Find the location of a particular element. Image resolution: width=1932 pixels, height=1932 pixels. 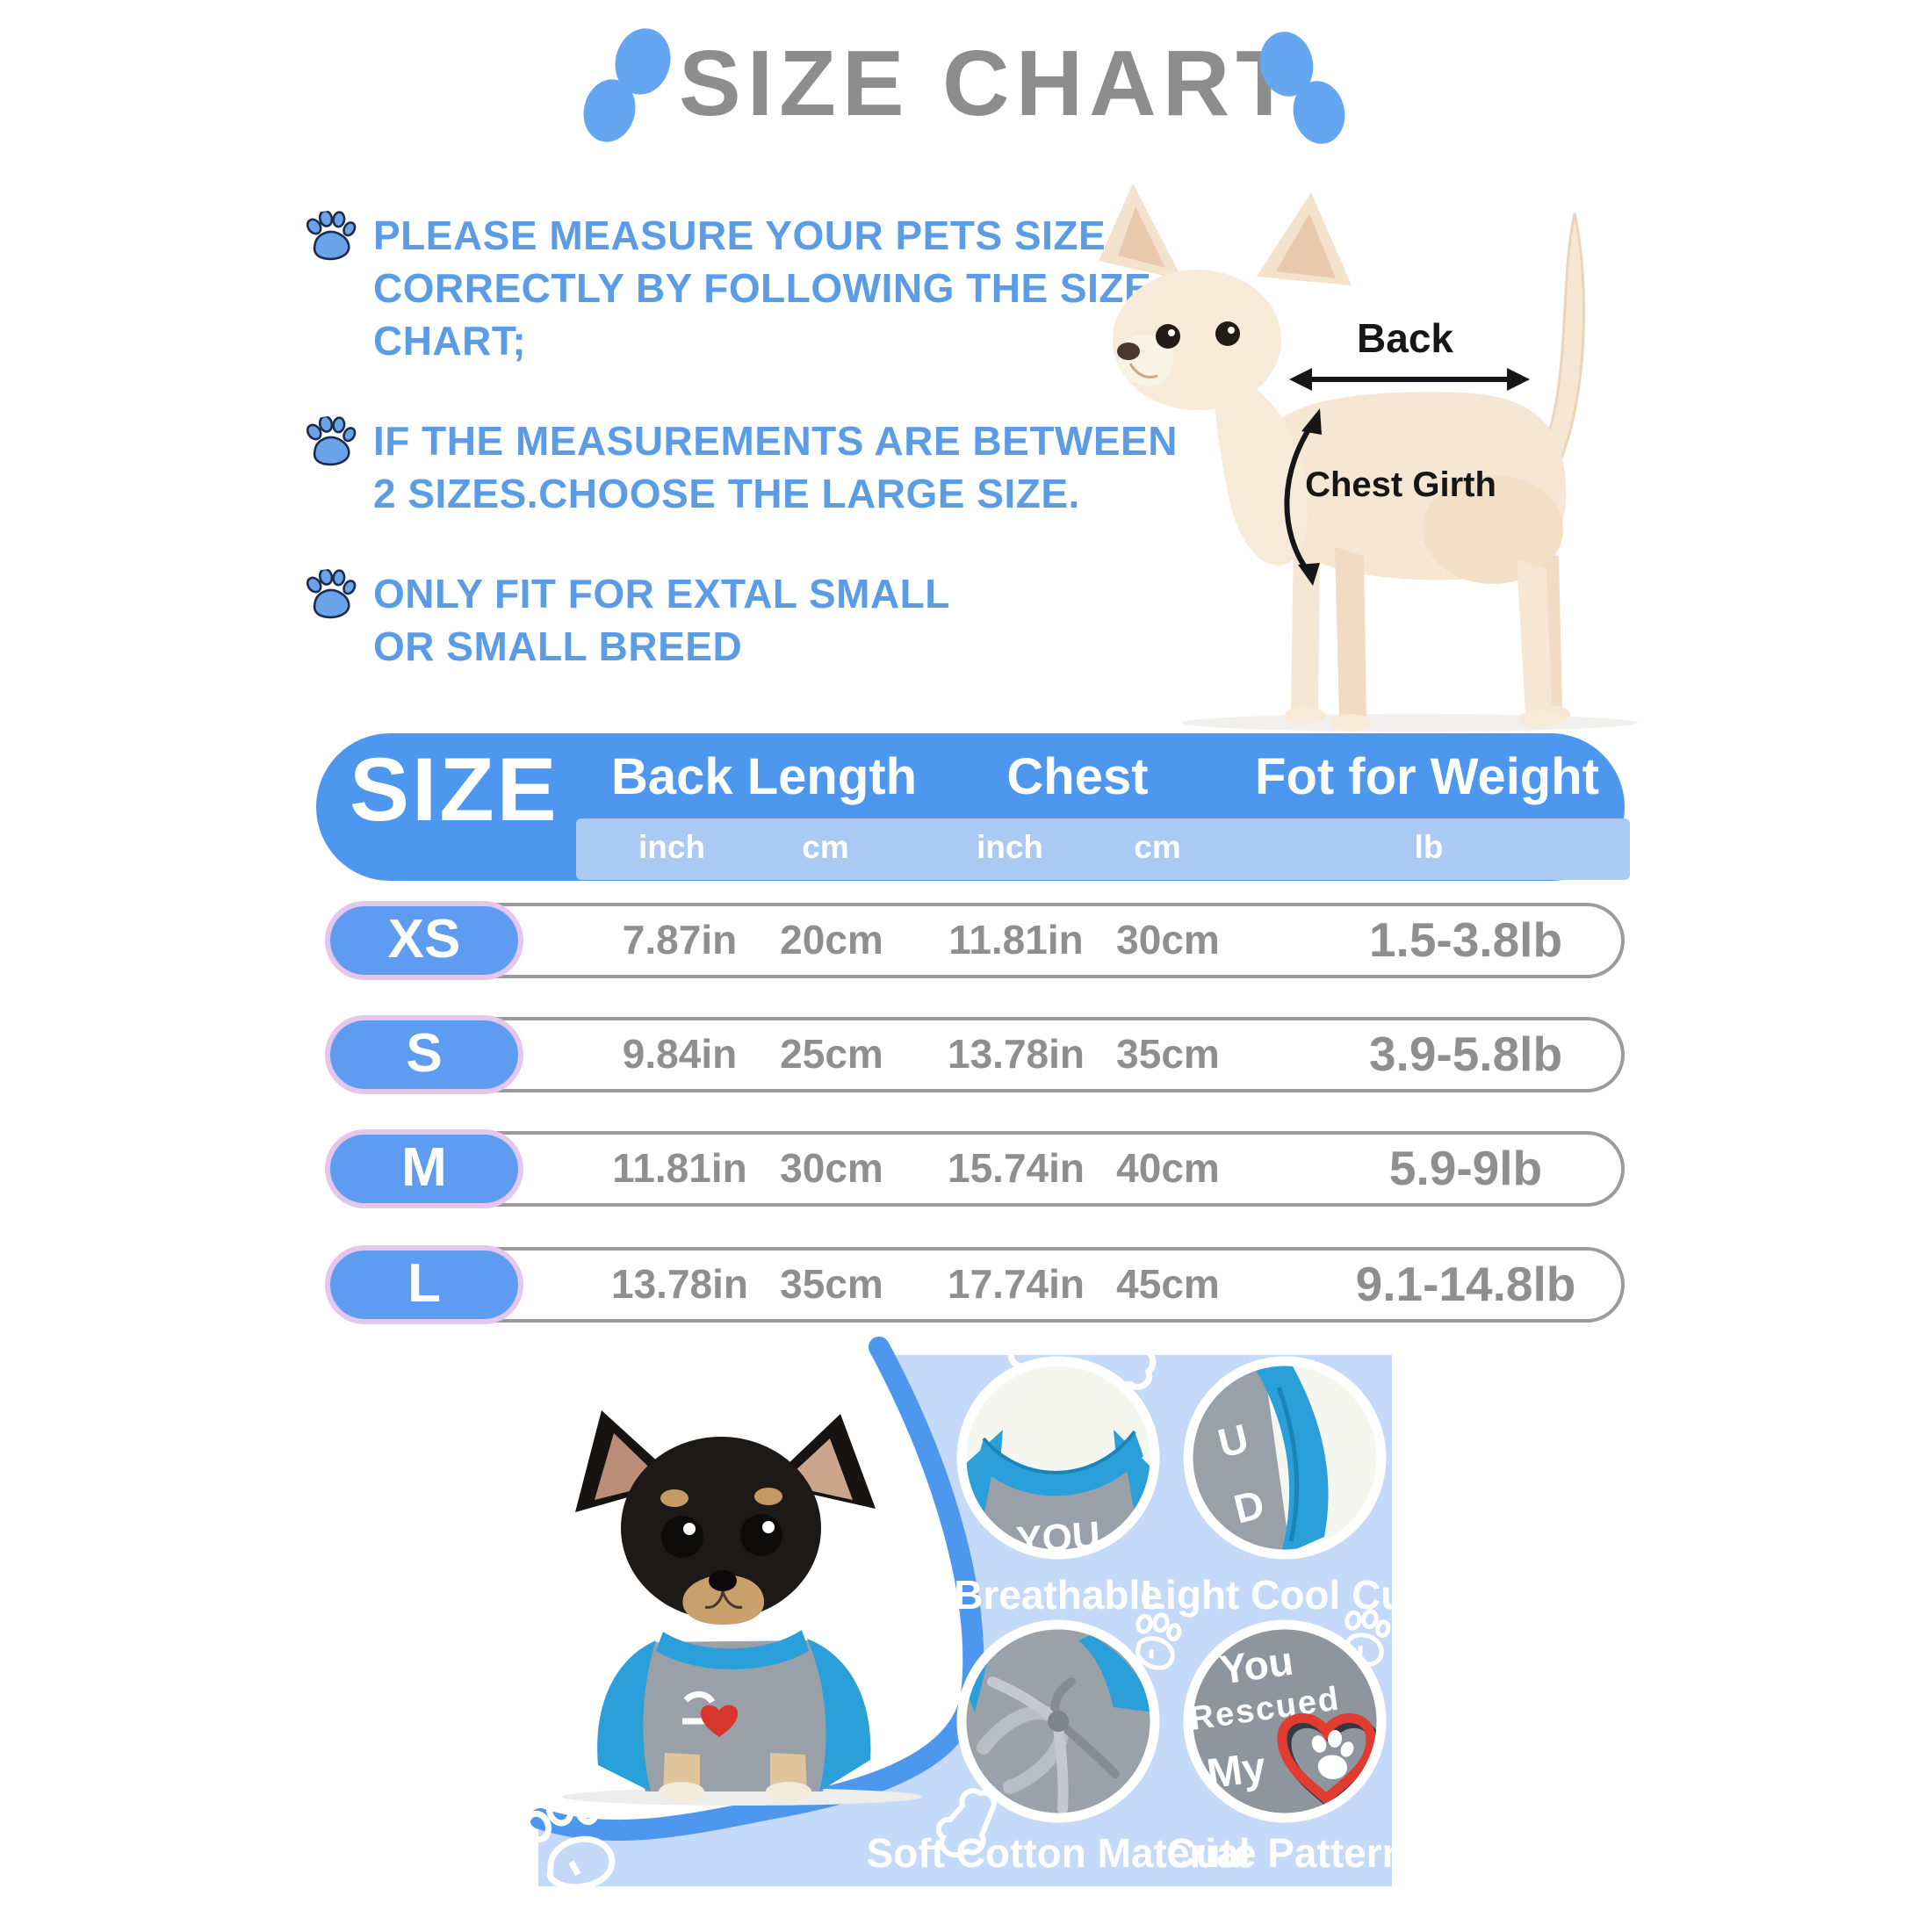

note-item: ONLY FIT FOR EXTAL SMALL OR SMALL BREED is located at coordinates (742, 620).